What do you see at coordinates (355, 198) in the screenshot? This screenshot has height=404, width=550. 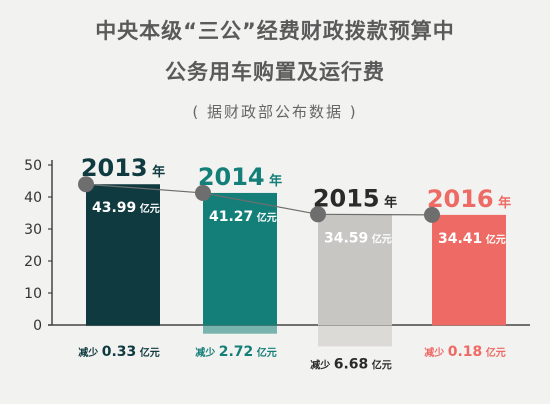 I see `category-year-label: 2015 年` at bounding box center [355, 198].